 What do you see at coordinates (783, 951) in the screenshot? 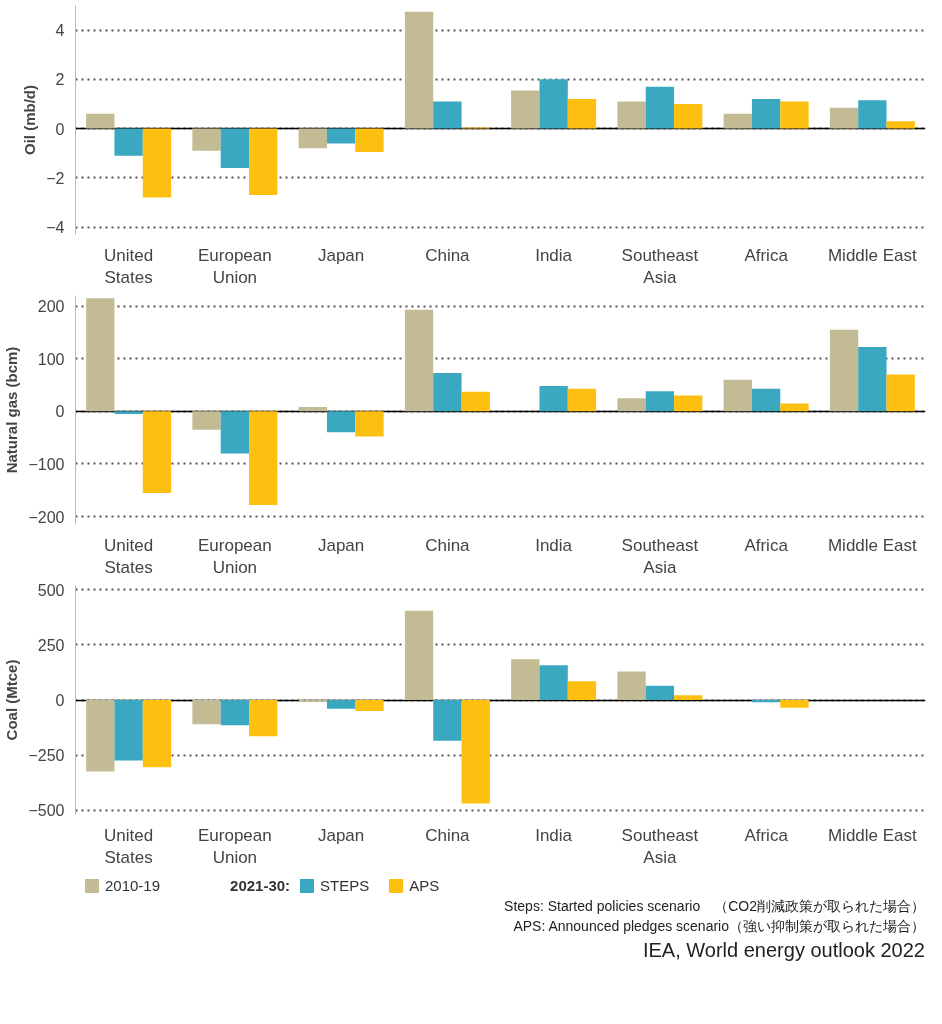
I see `text: IEA, World energy outlook 2022` at bounding box center [783, 951].